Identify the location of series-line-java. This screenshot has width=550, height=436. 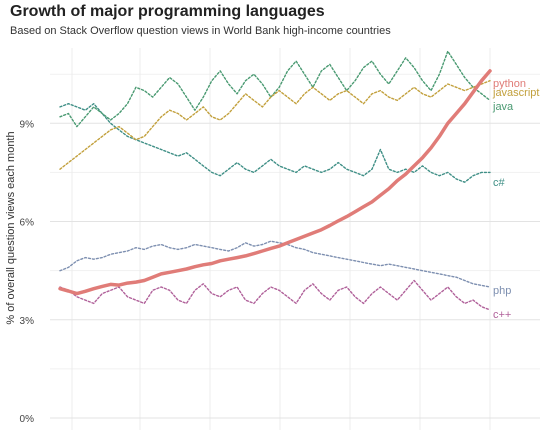
(275, 89).